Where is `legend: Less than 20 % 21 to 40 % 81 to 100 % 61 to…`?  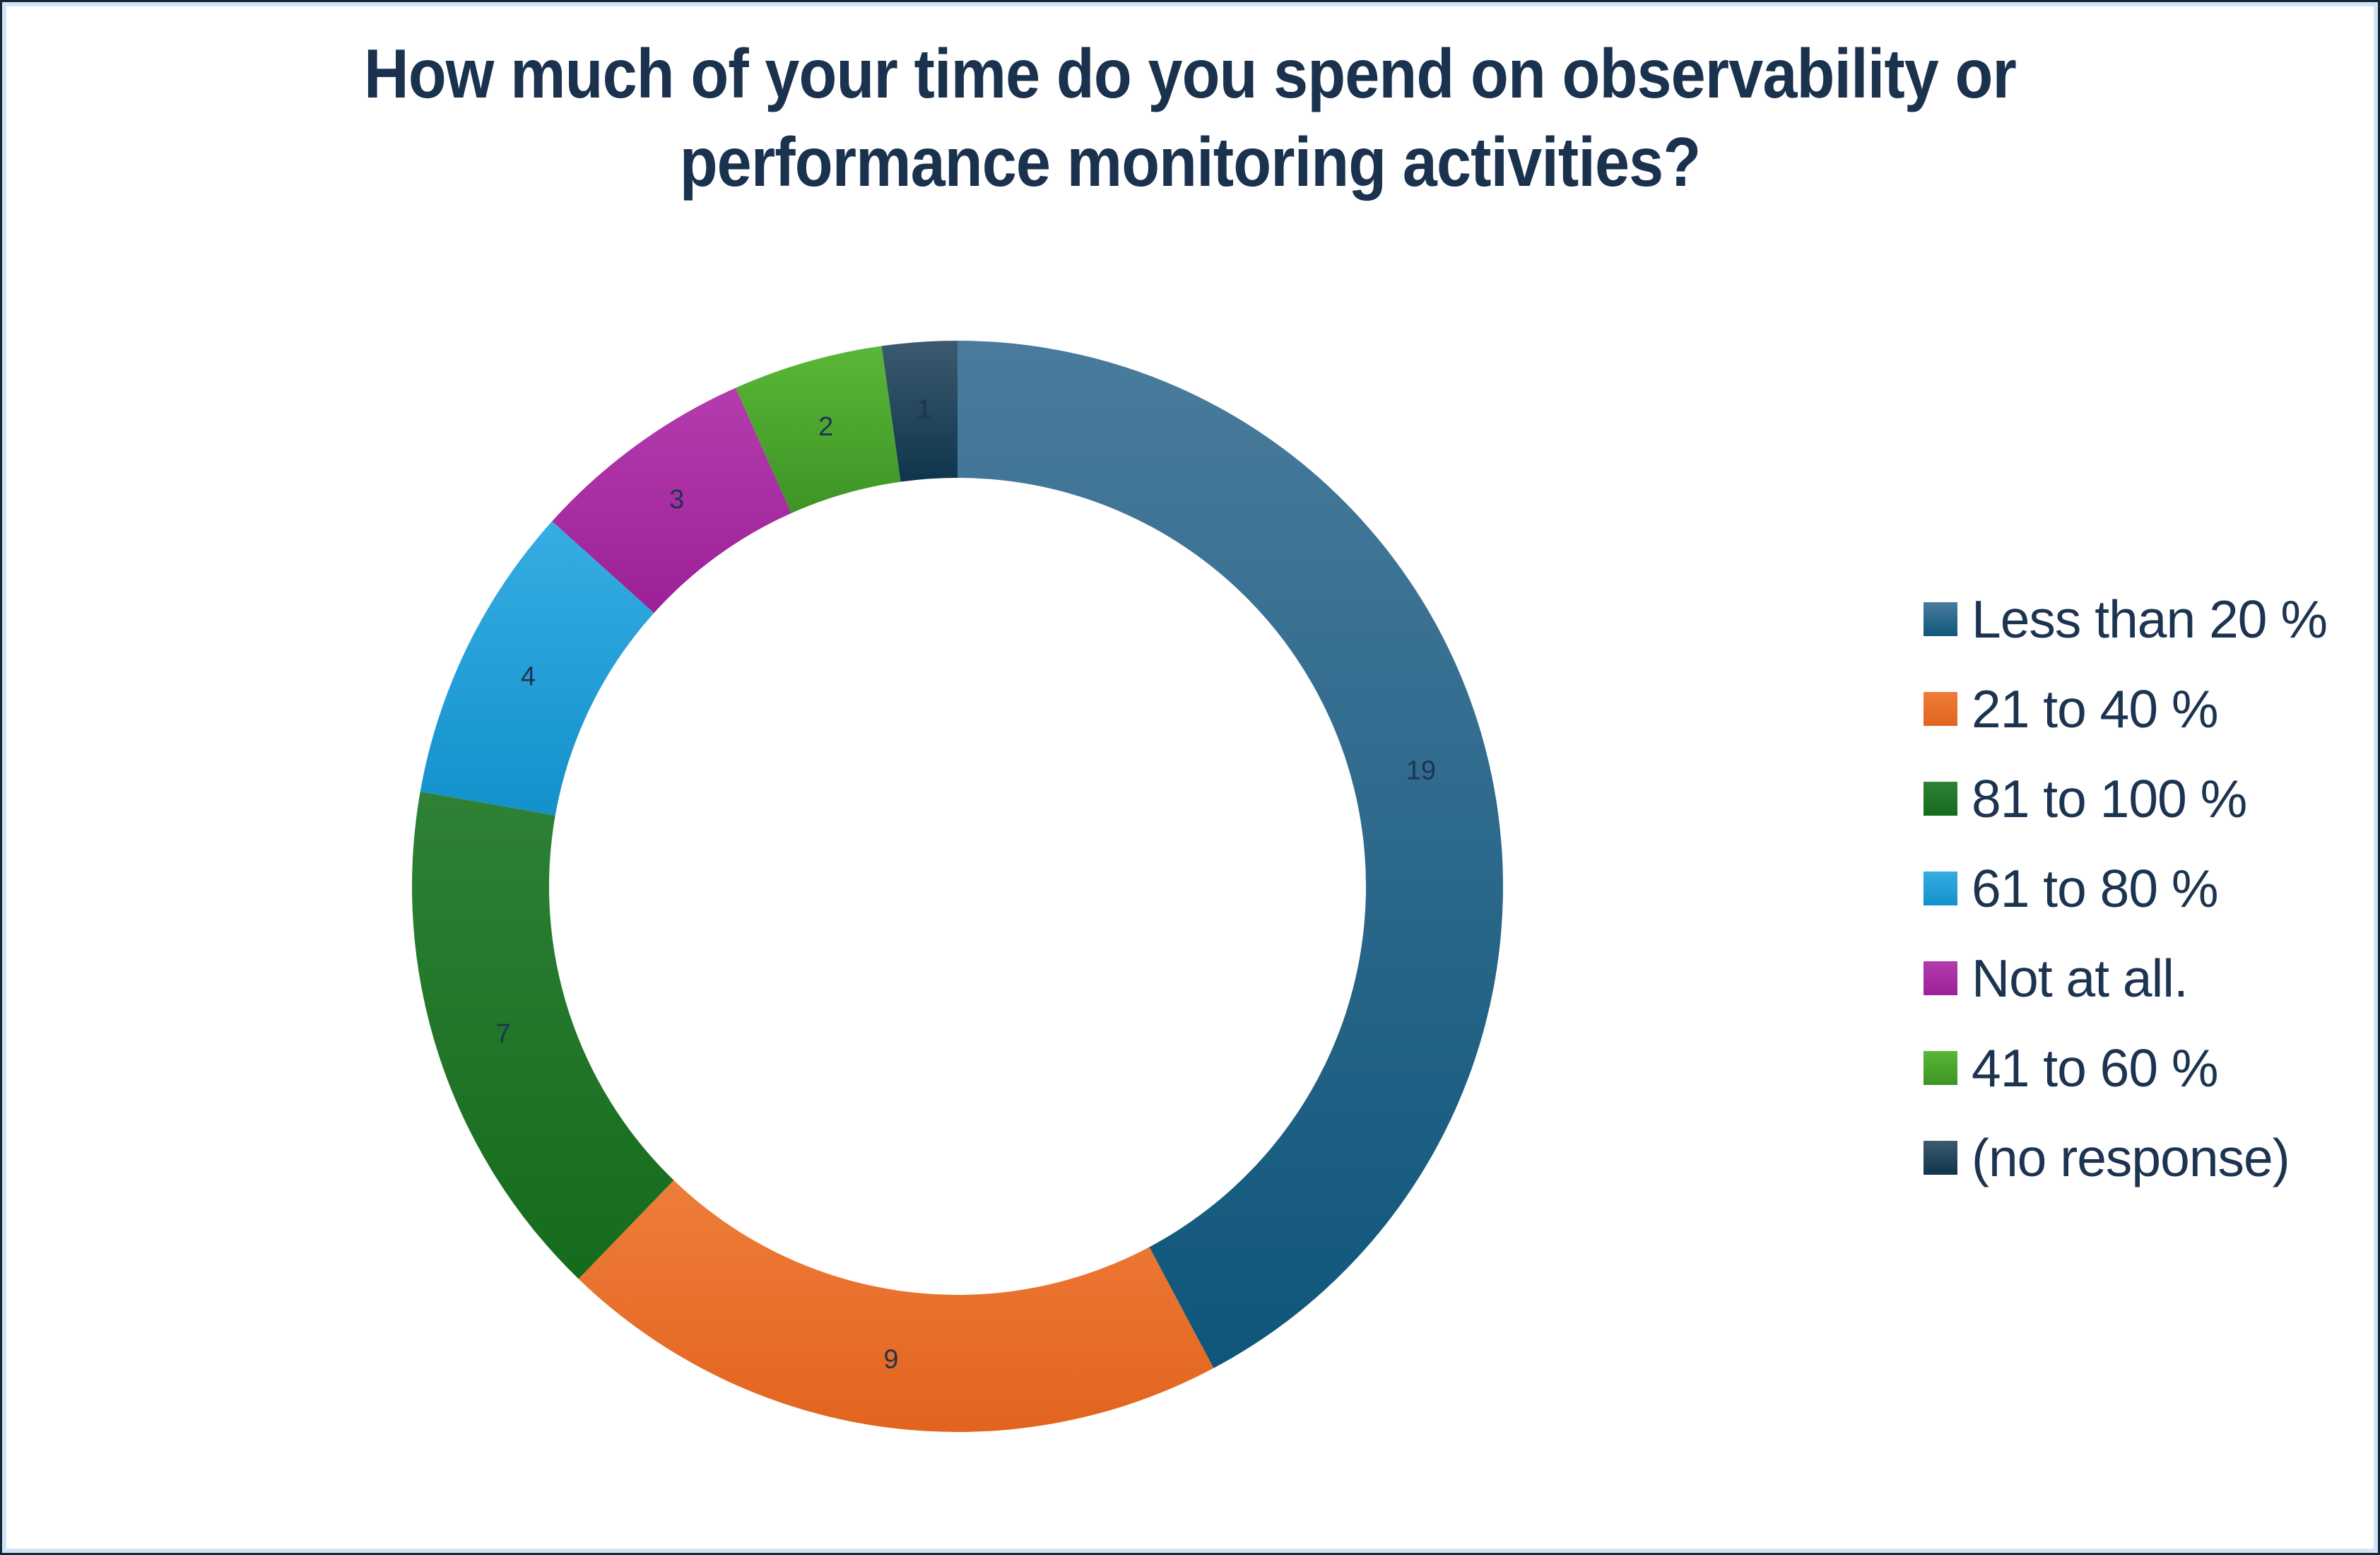 legend: Less than 20 % 21 to 40 % 81 to 100 % 61 to… is located at coordinates (2126, 888).